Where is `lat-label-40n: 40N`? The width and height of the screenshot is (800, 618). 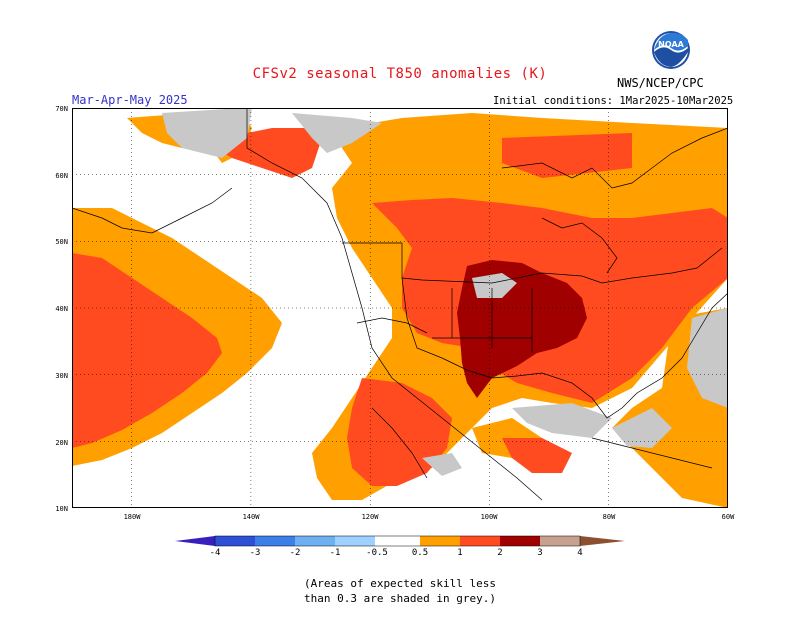
lat-label-40n: 40N is located at coordinates (61, 309).